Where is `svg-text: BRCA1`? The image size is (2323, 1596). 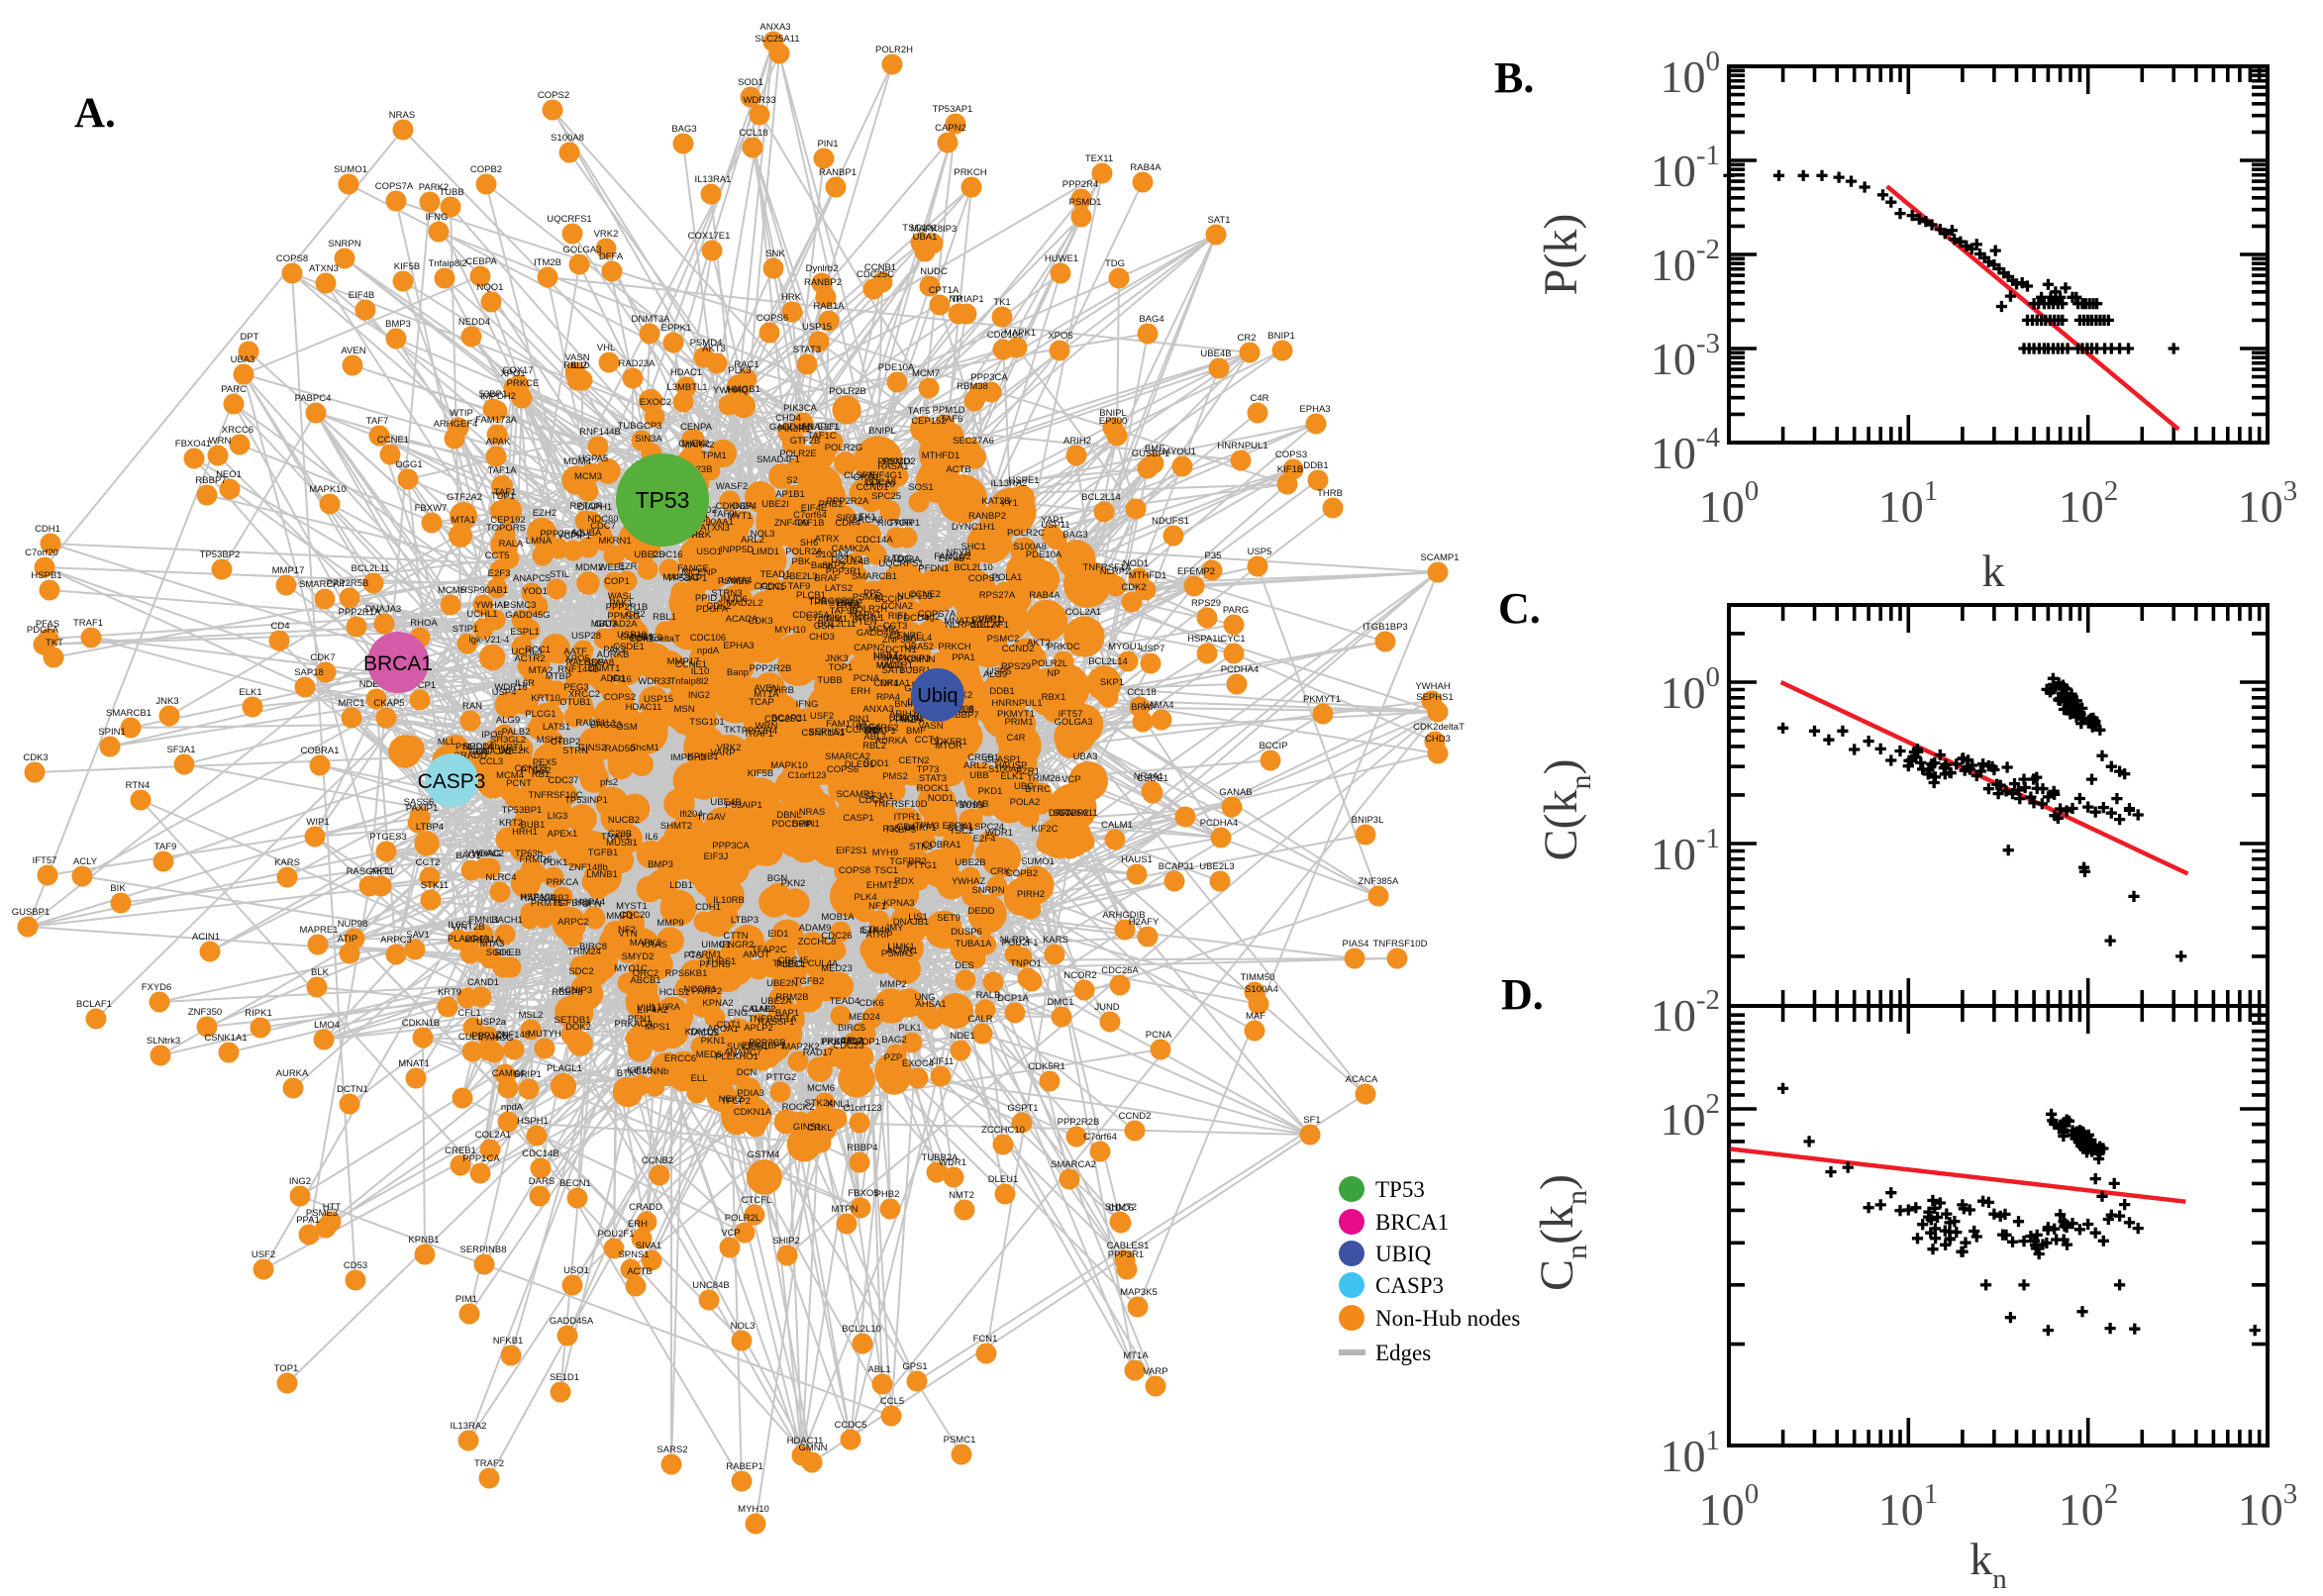 svg-text: BRCA1 is located at coordinates (398, 663).